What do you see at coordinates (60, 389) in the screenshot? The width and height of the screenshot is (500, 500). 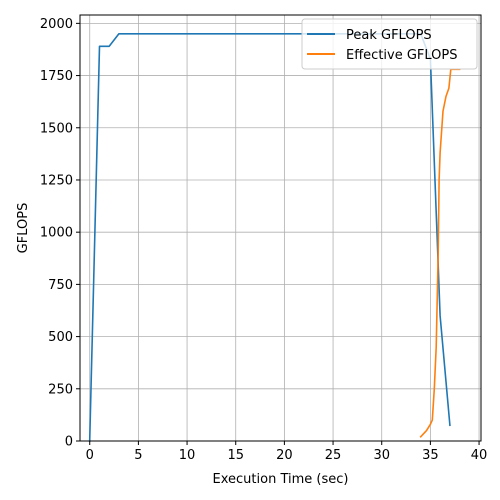 I see `y-tick-label: 250` at bounding box center [60, 389].